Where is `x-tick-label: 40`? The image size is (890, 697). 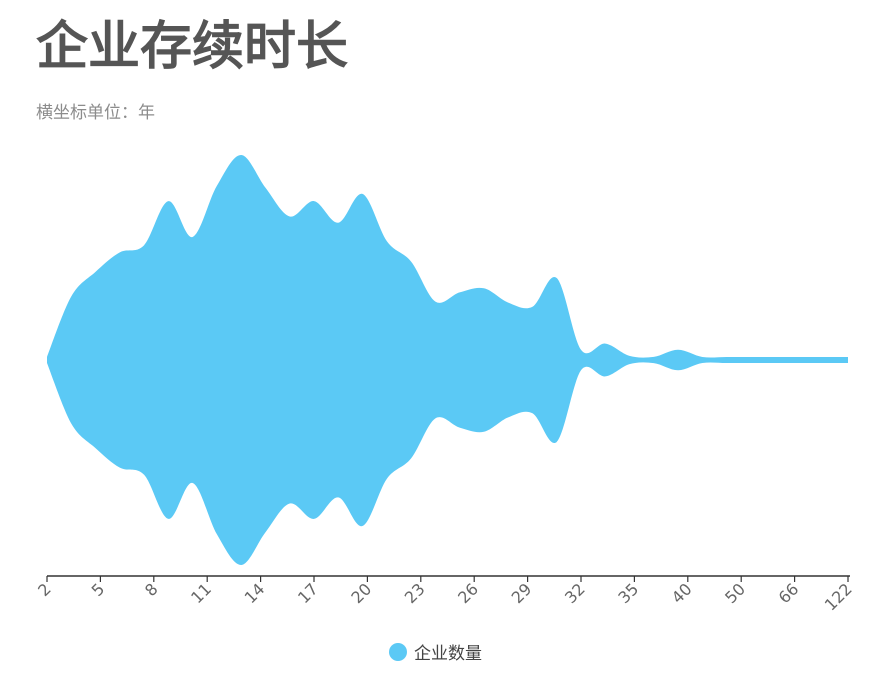 x-tick-label: 40 is located at coordinates (682, 593).